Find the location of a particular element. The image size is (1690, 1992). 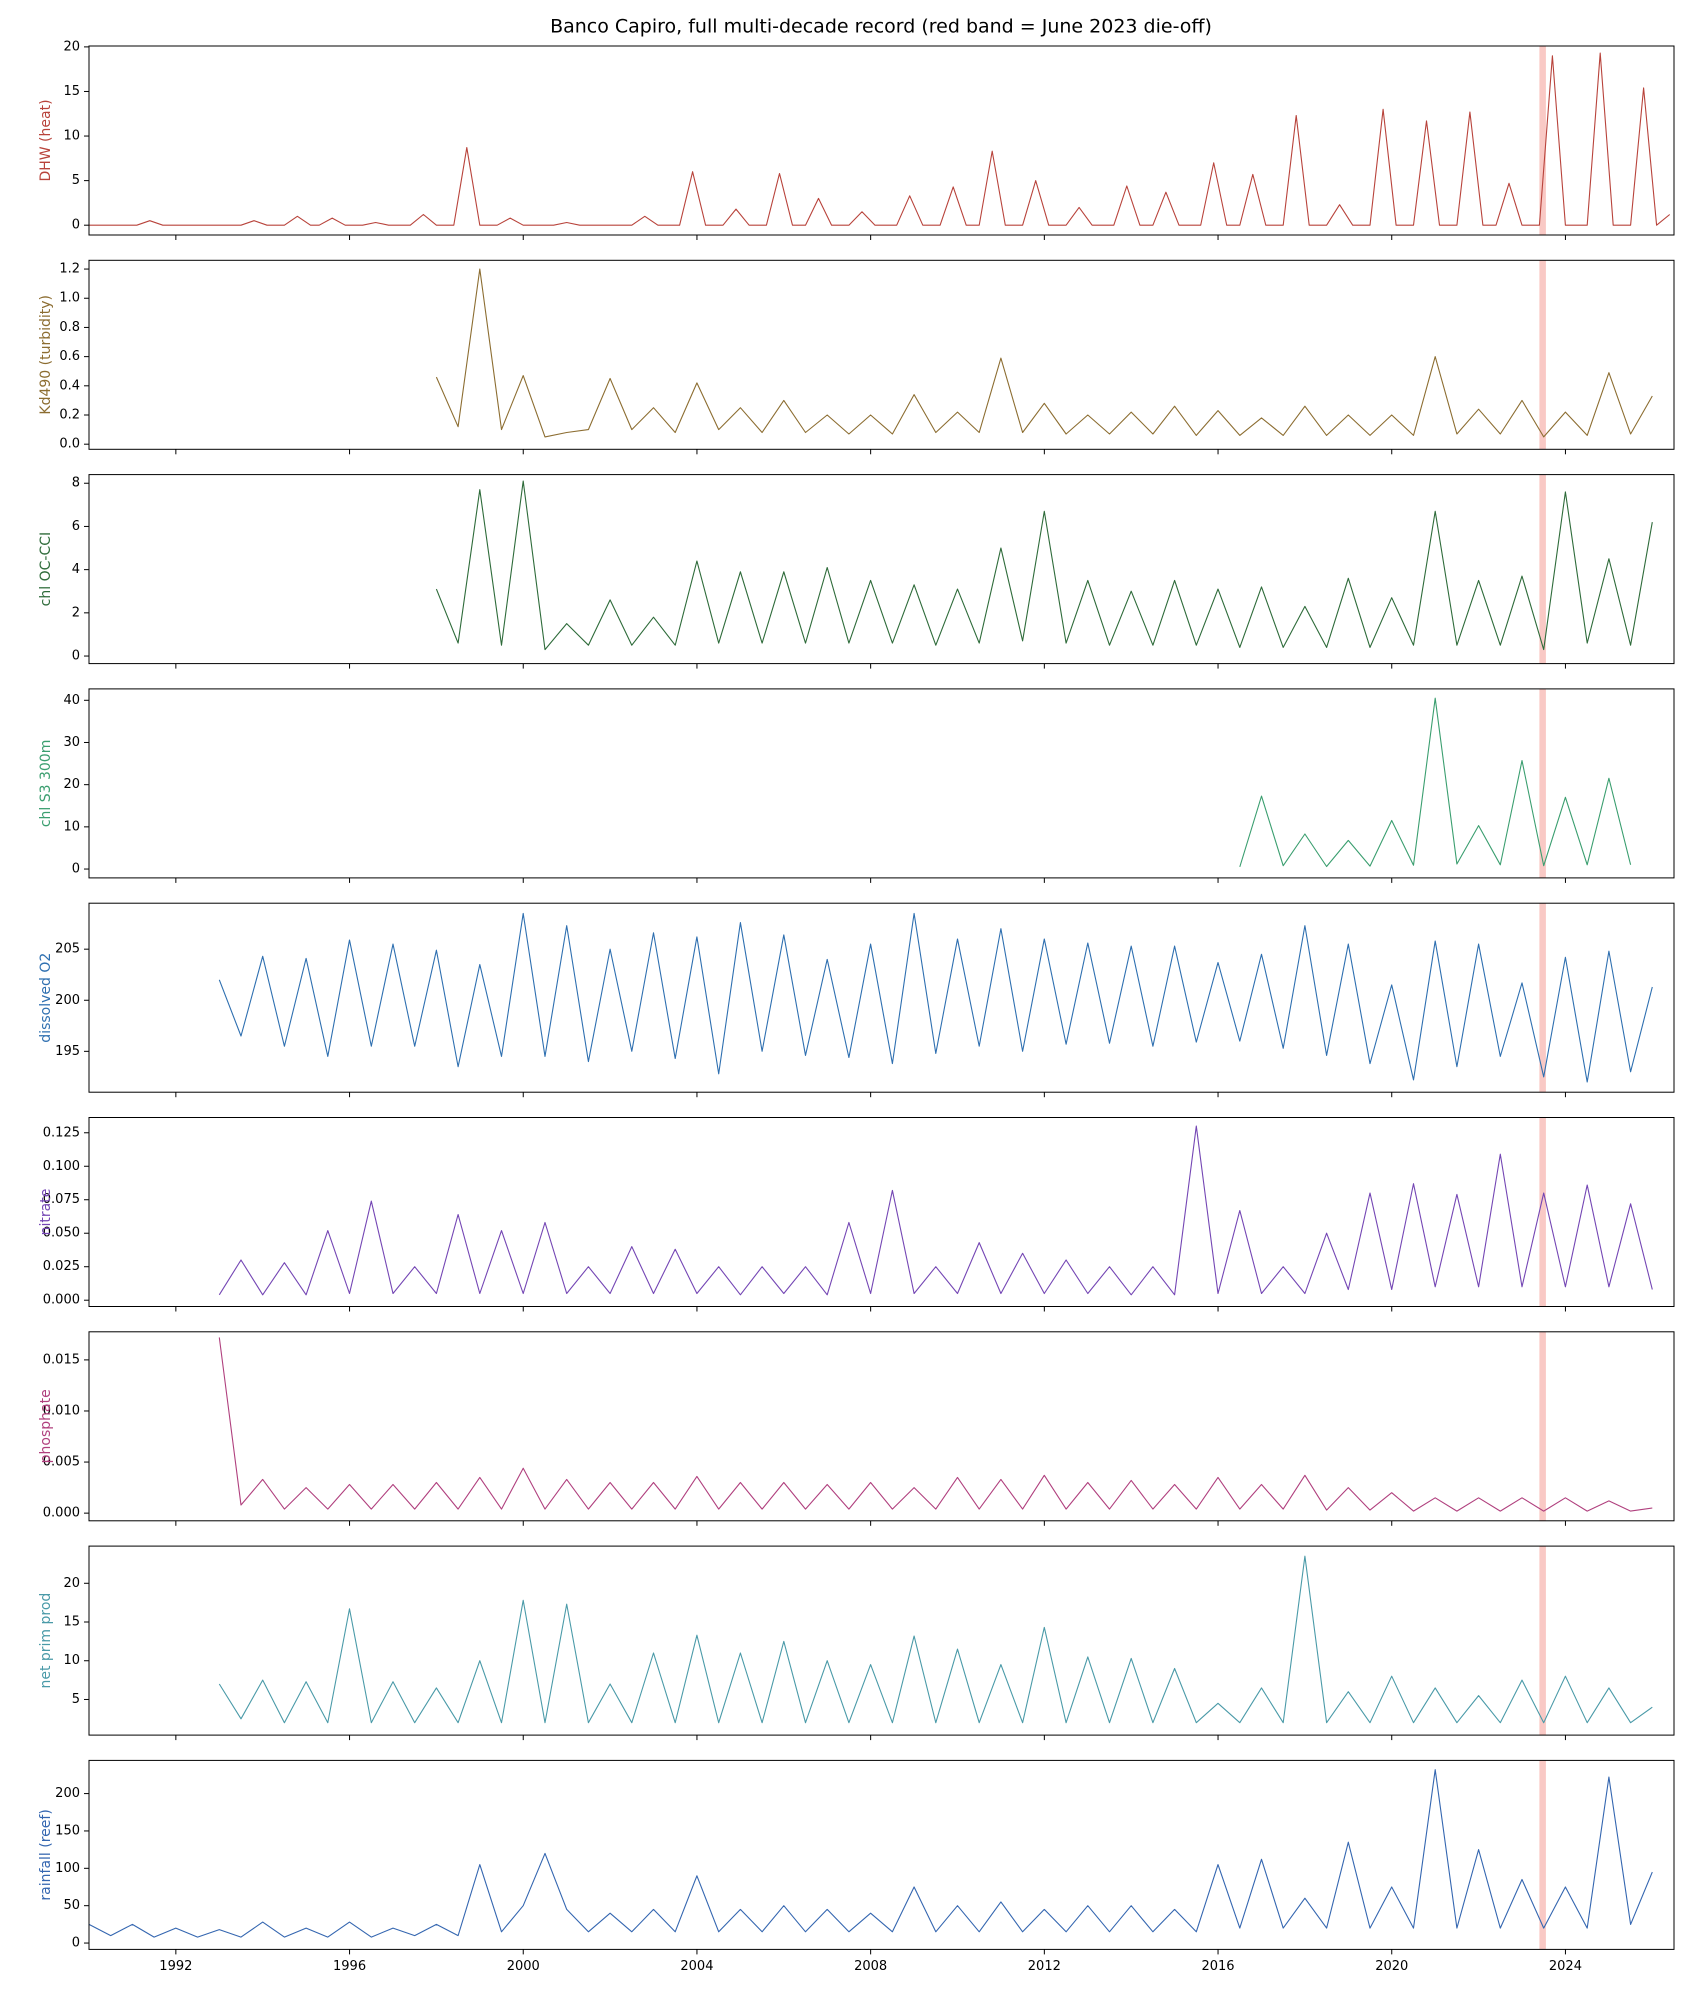

x-tick-label: 2012 is located at coordinates (1044, 1966).